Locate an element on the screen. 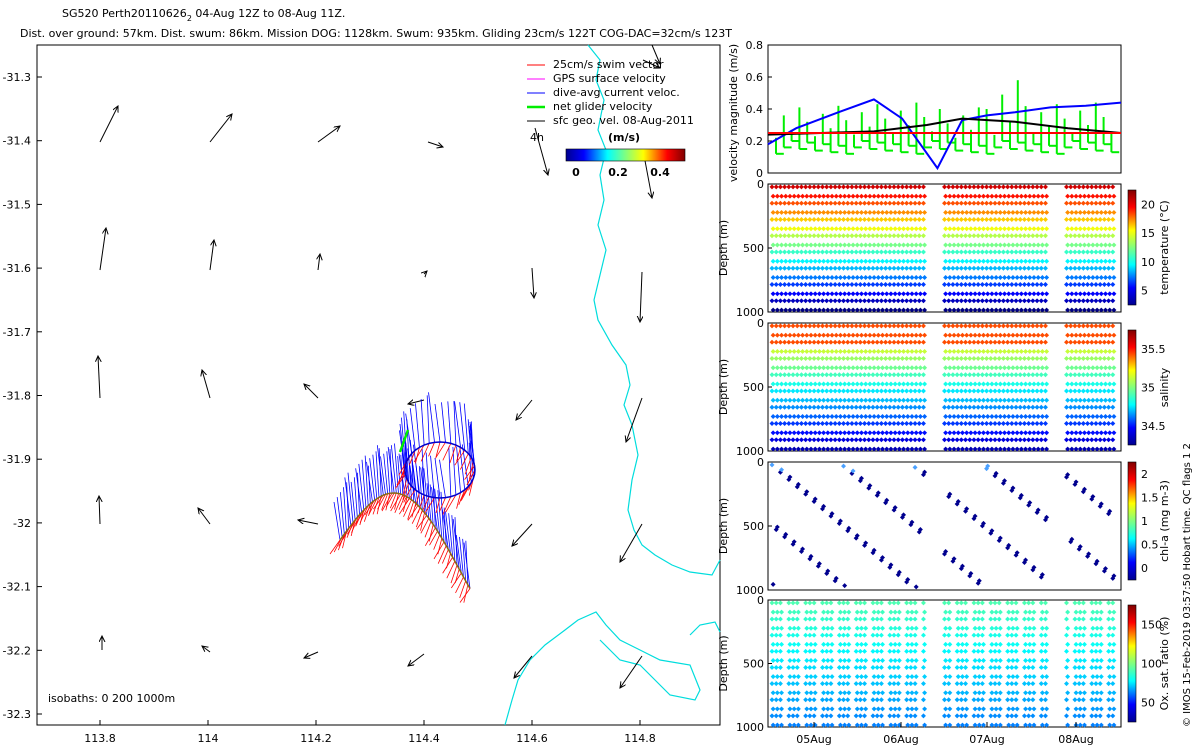 The image size is (1200, 750). vel-ytick-label: 0.4 is located at coordinates (755, 109).